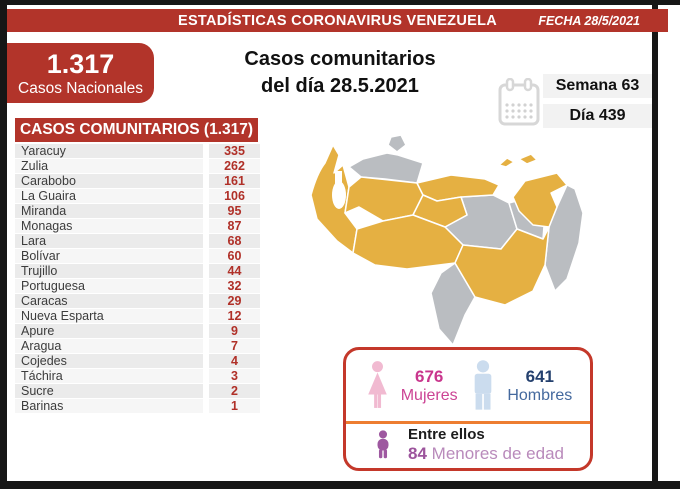 This screenshot has height=489, width=680. I want to click on state-name: Monagas, so click(109, 226).